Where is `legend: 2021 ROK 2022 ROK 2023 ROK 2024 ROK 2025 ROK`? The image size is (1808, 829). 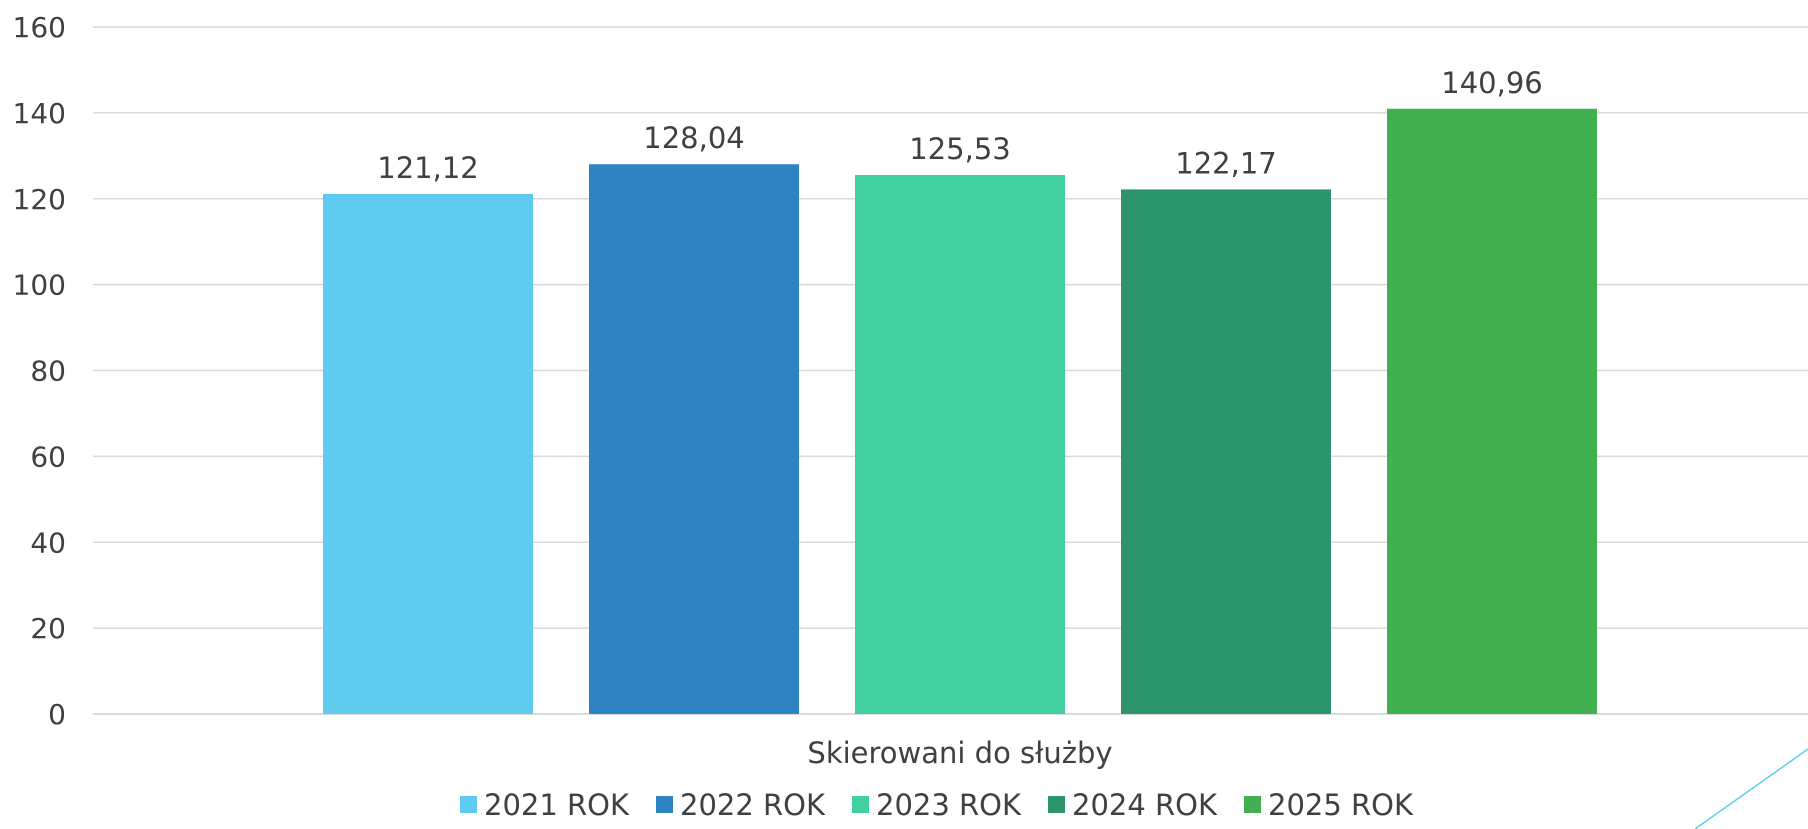 legend: 2021 ROK 2022 ROK 2023 ROK 2024 ROK 2025 ROK is located at coordinates (937, 805).